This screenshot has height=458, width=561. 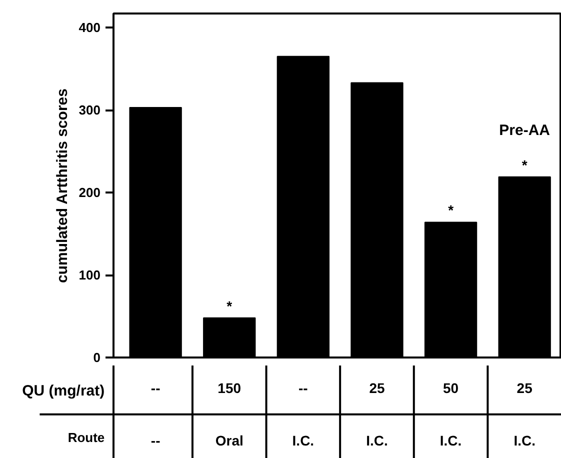 What do you see at coordinates (89, 275) in the screenshot?
I see `y-tick-label: 100` at bounding box center [89, 275].